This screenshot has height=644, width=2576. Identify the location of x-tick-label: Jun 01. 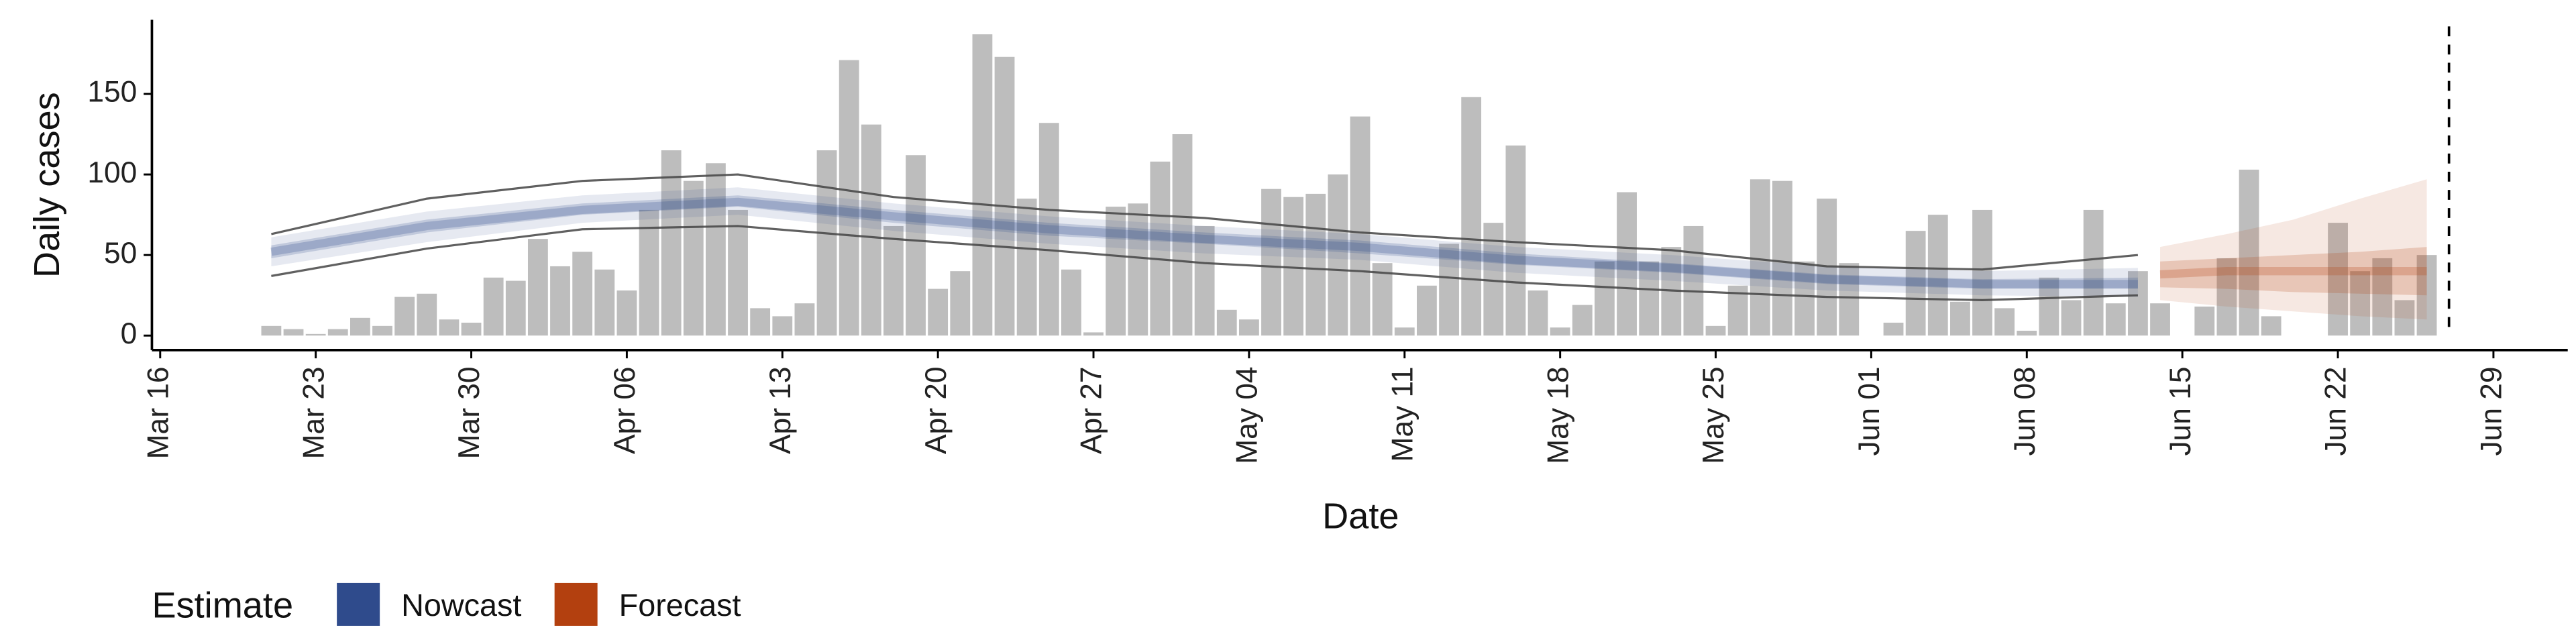
(1869, 410).